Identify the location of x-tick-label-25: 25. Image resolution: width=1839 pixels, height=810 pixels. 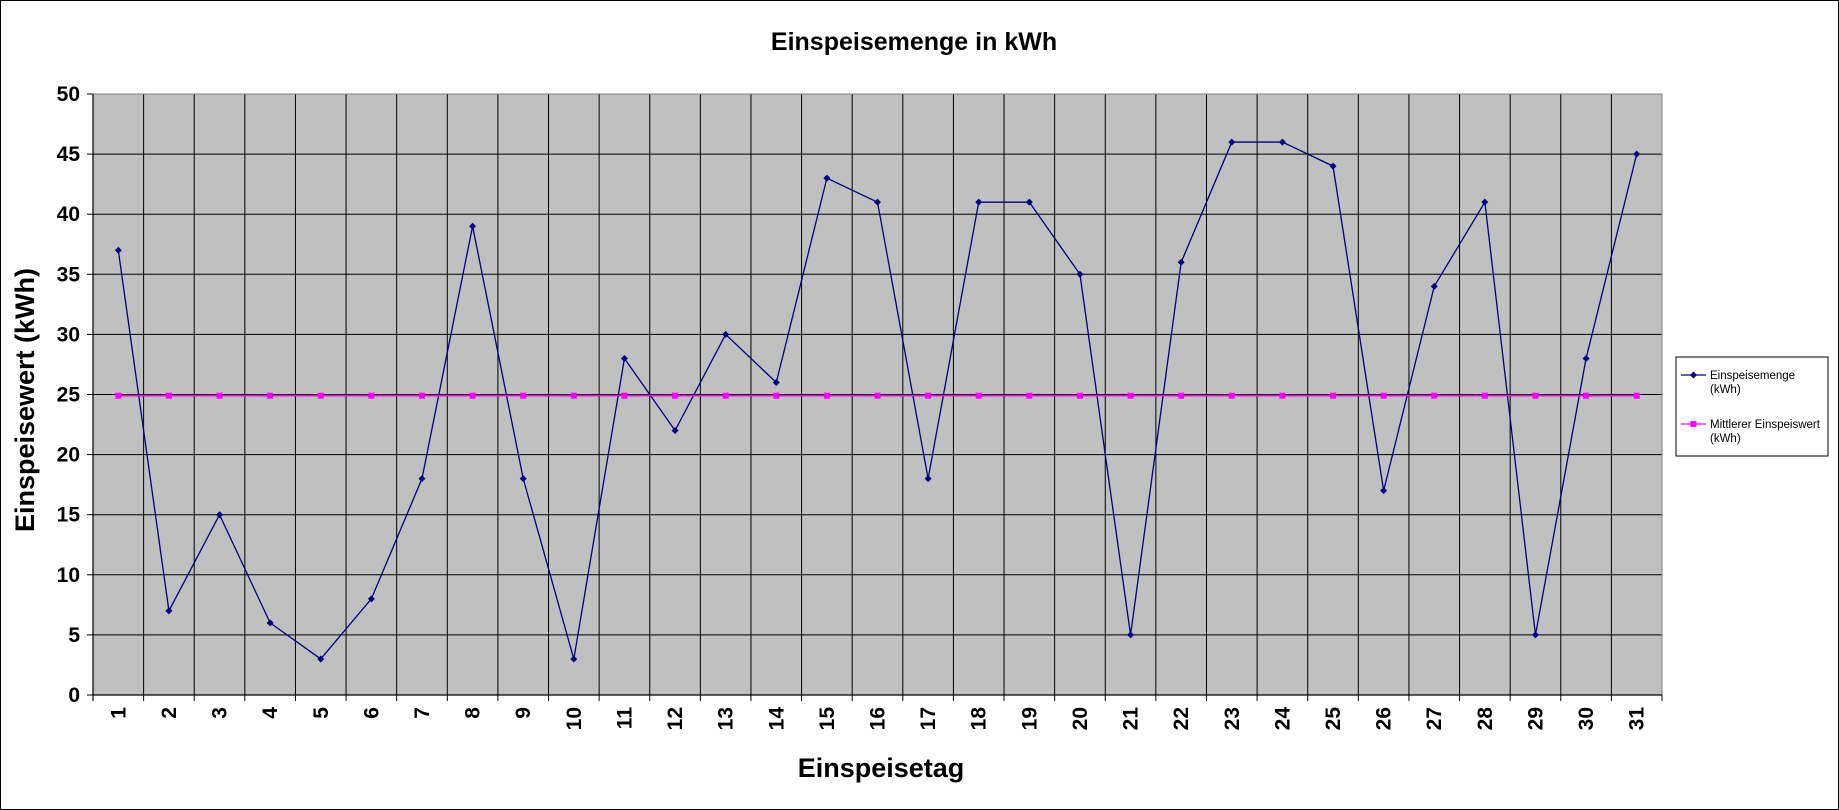
(1333, 719).